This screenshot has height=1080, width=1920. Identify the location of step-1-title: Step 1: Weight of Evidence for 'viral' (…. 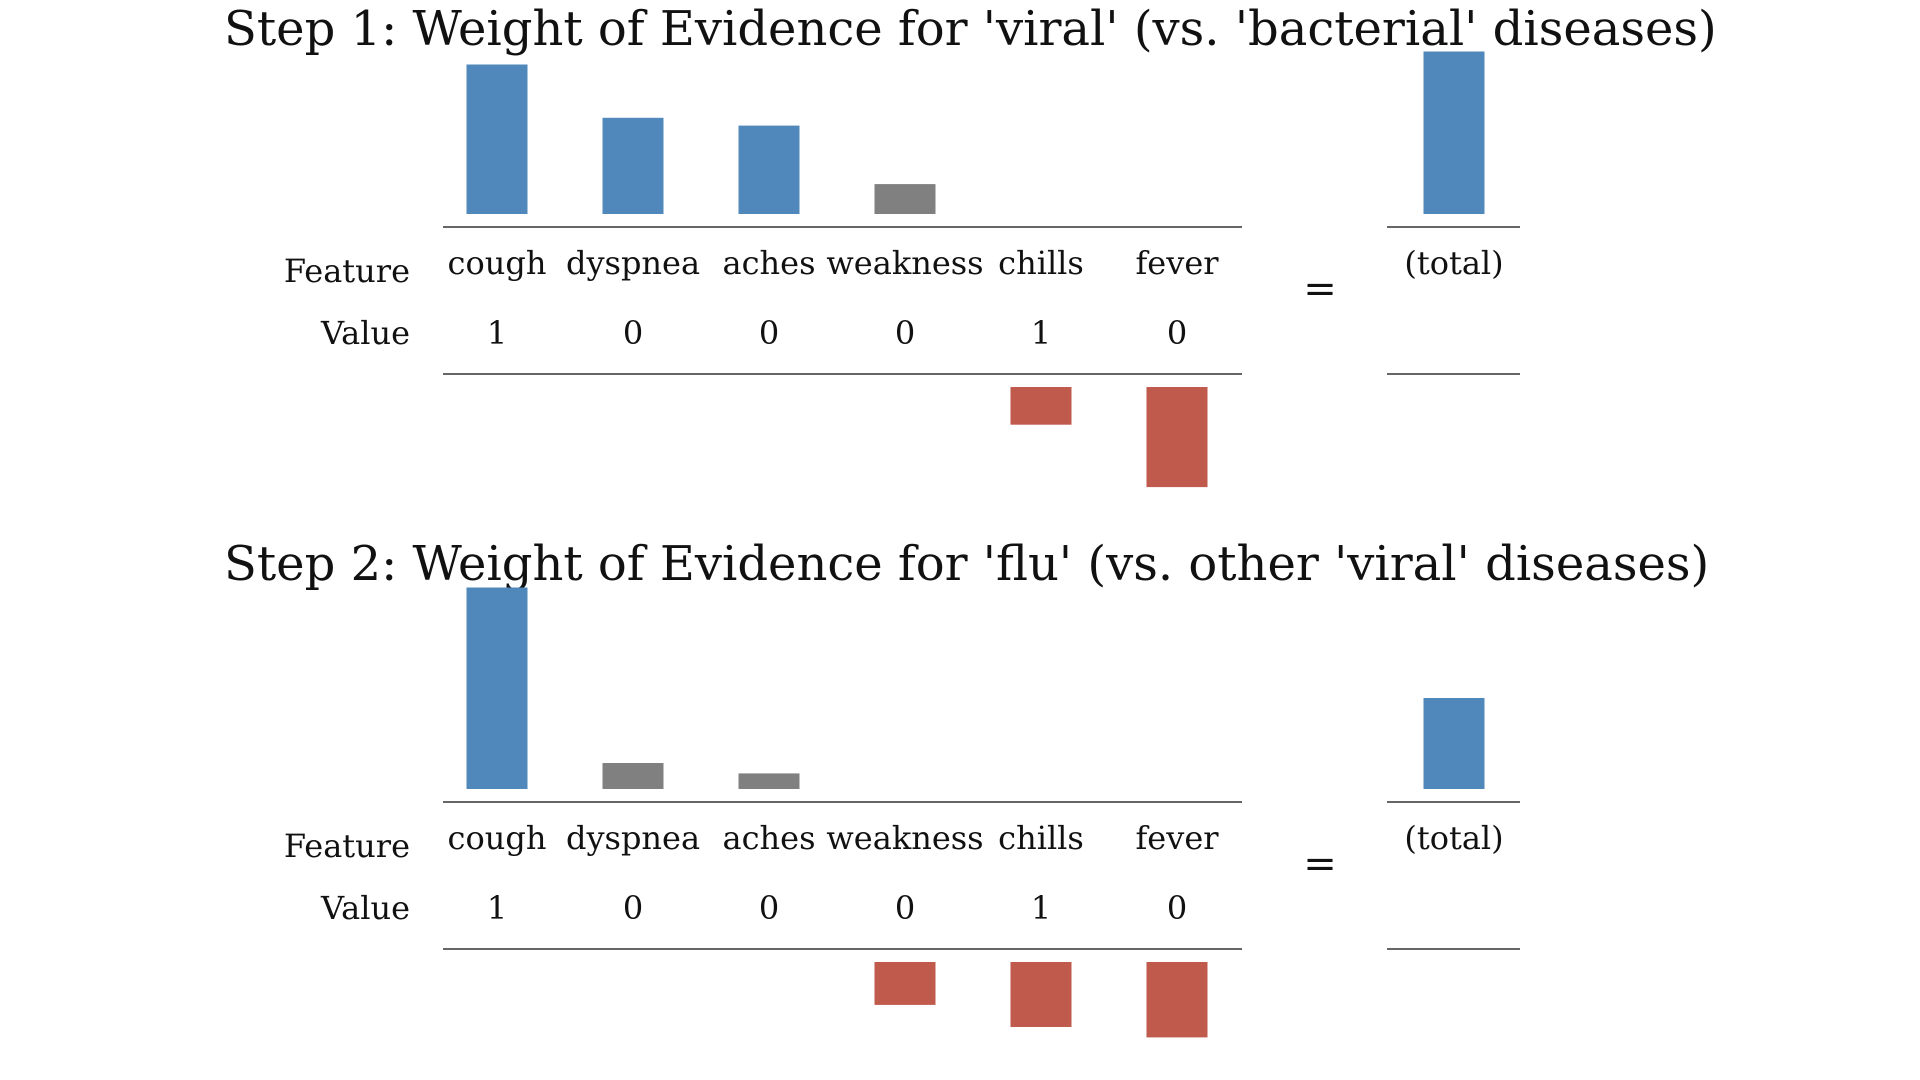
(970, 29).